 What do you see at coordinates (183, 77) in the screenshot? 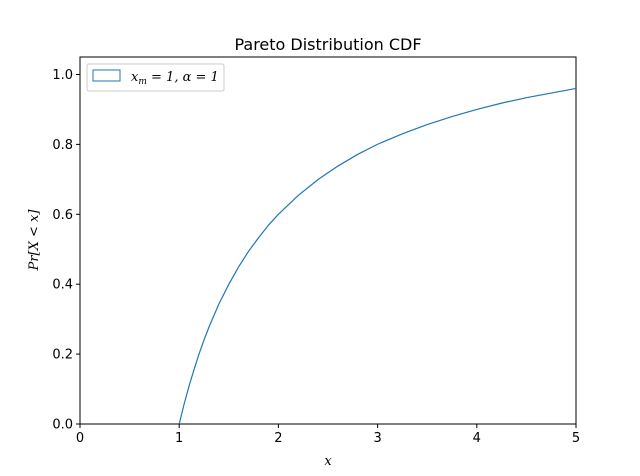
I see `legend-label-rest: = 1, α = 1` at bounding box center [183, 77].